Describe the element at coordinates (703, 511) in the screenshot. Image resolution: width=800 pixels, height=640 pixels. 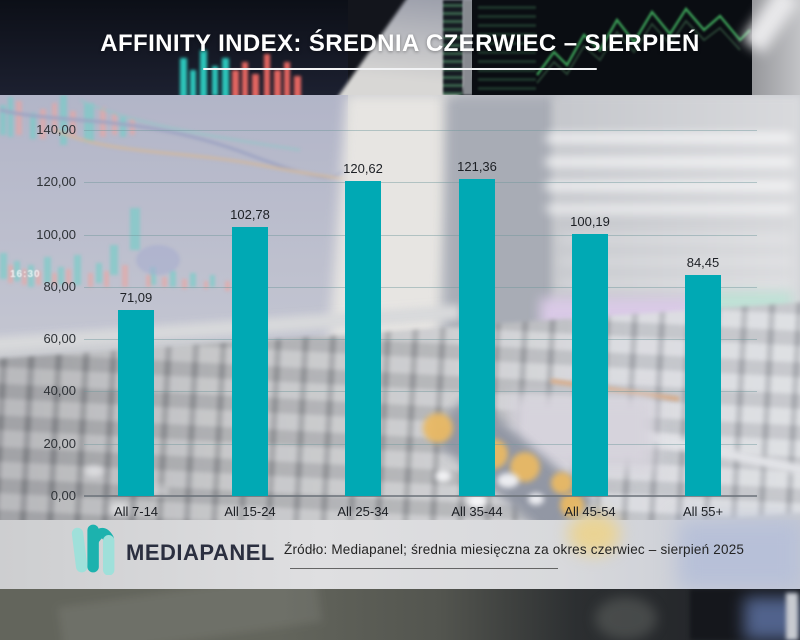
I see `x-axis-category-label: All 55+` at that location.